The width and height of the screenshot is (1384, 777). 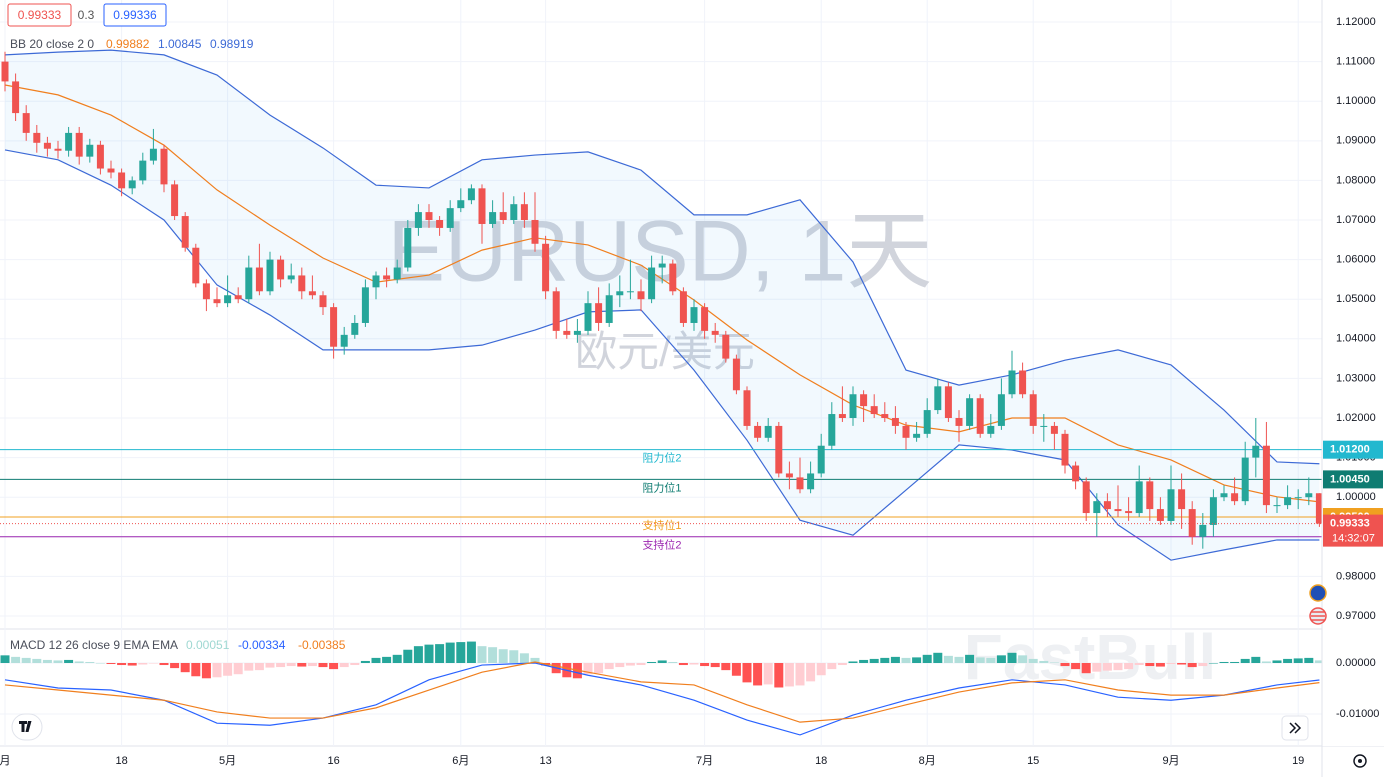 I want to click on level-price-label: 1.00450, so click(x=1350, y=479).